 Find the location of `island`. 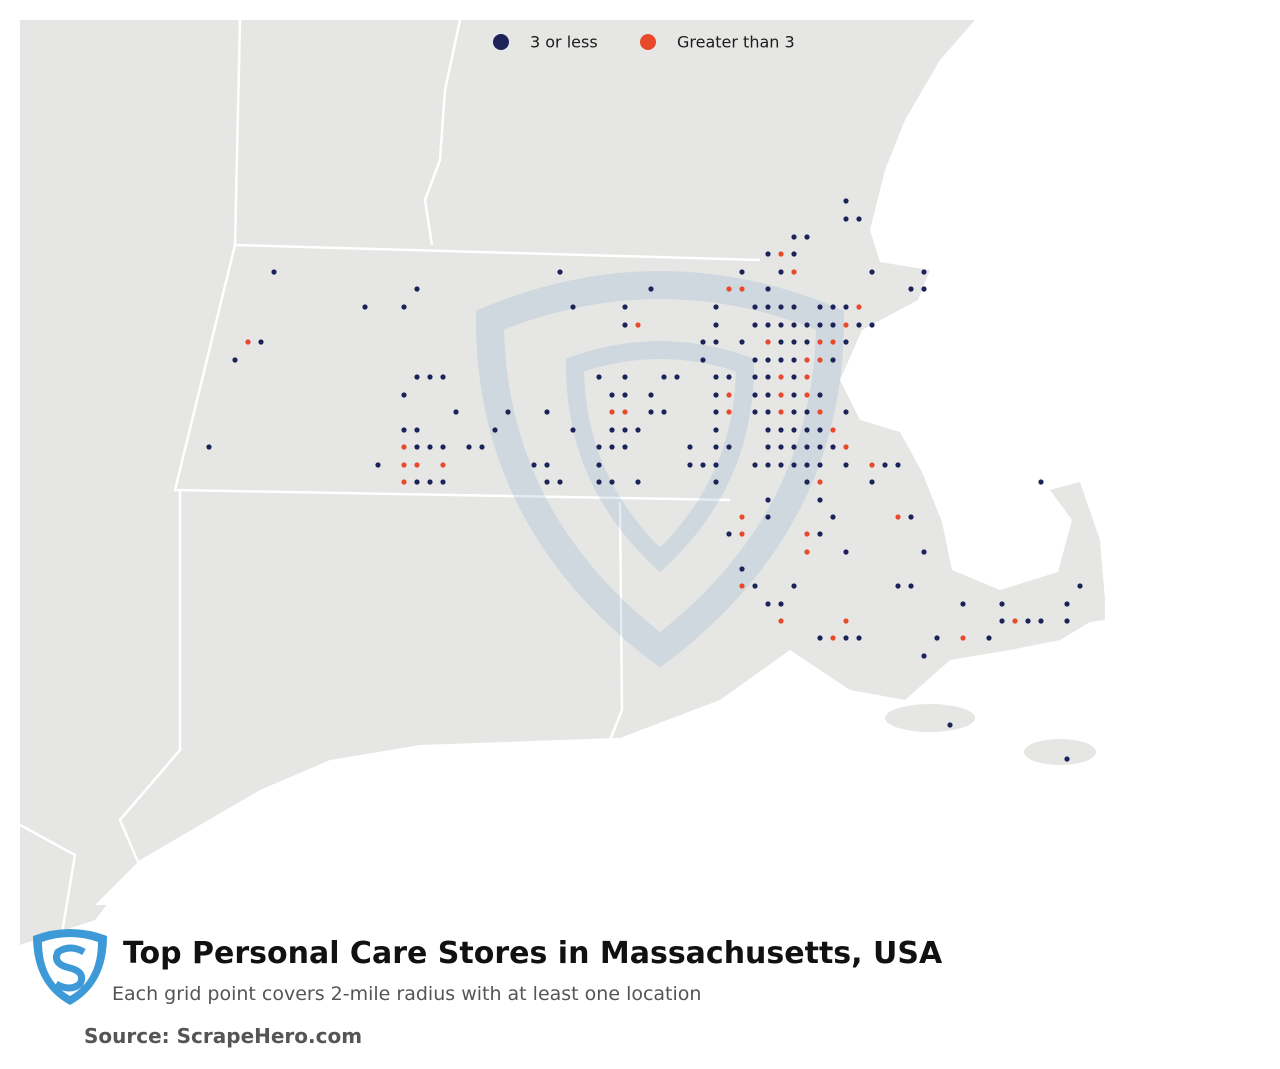

island is located at coordinates (1060, 752).